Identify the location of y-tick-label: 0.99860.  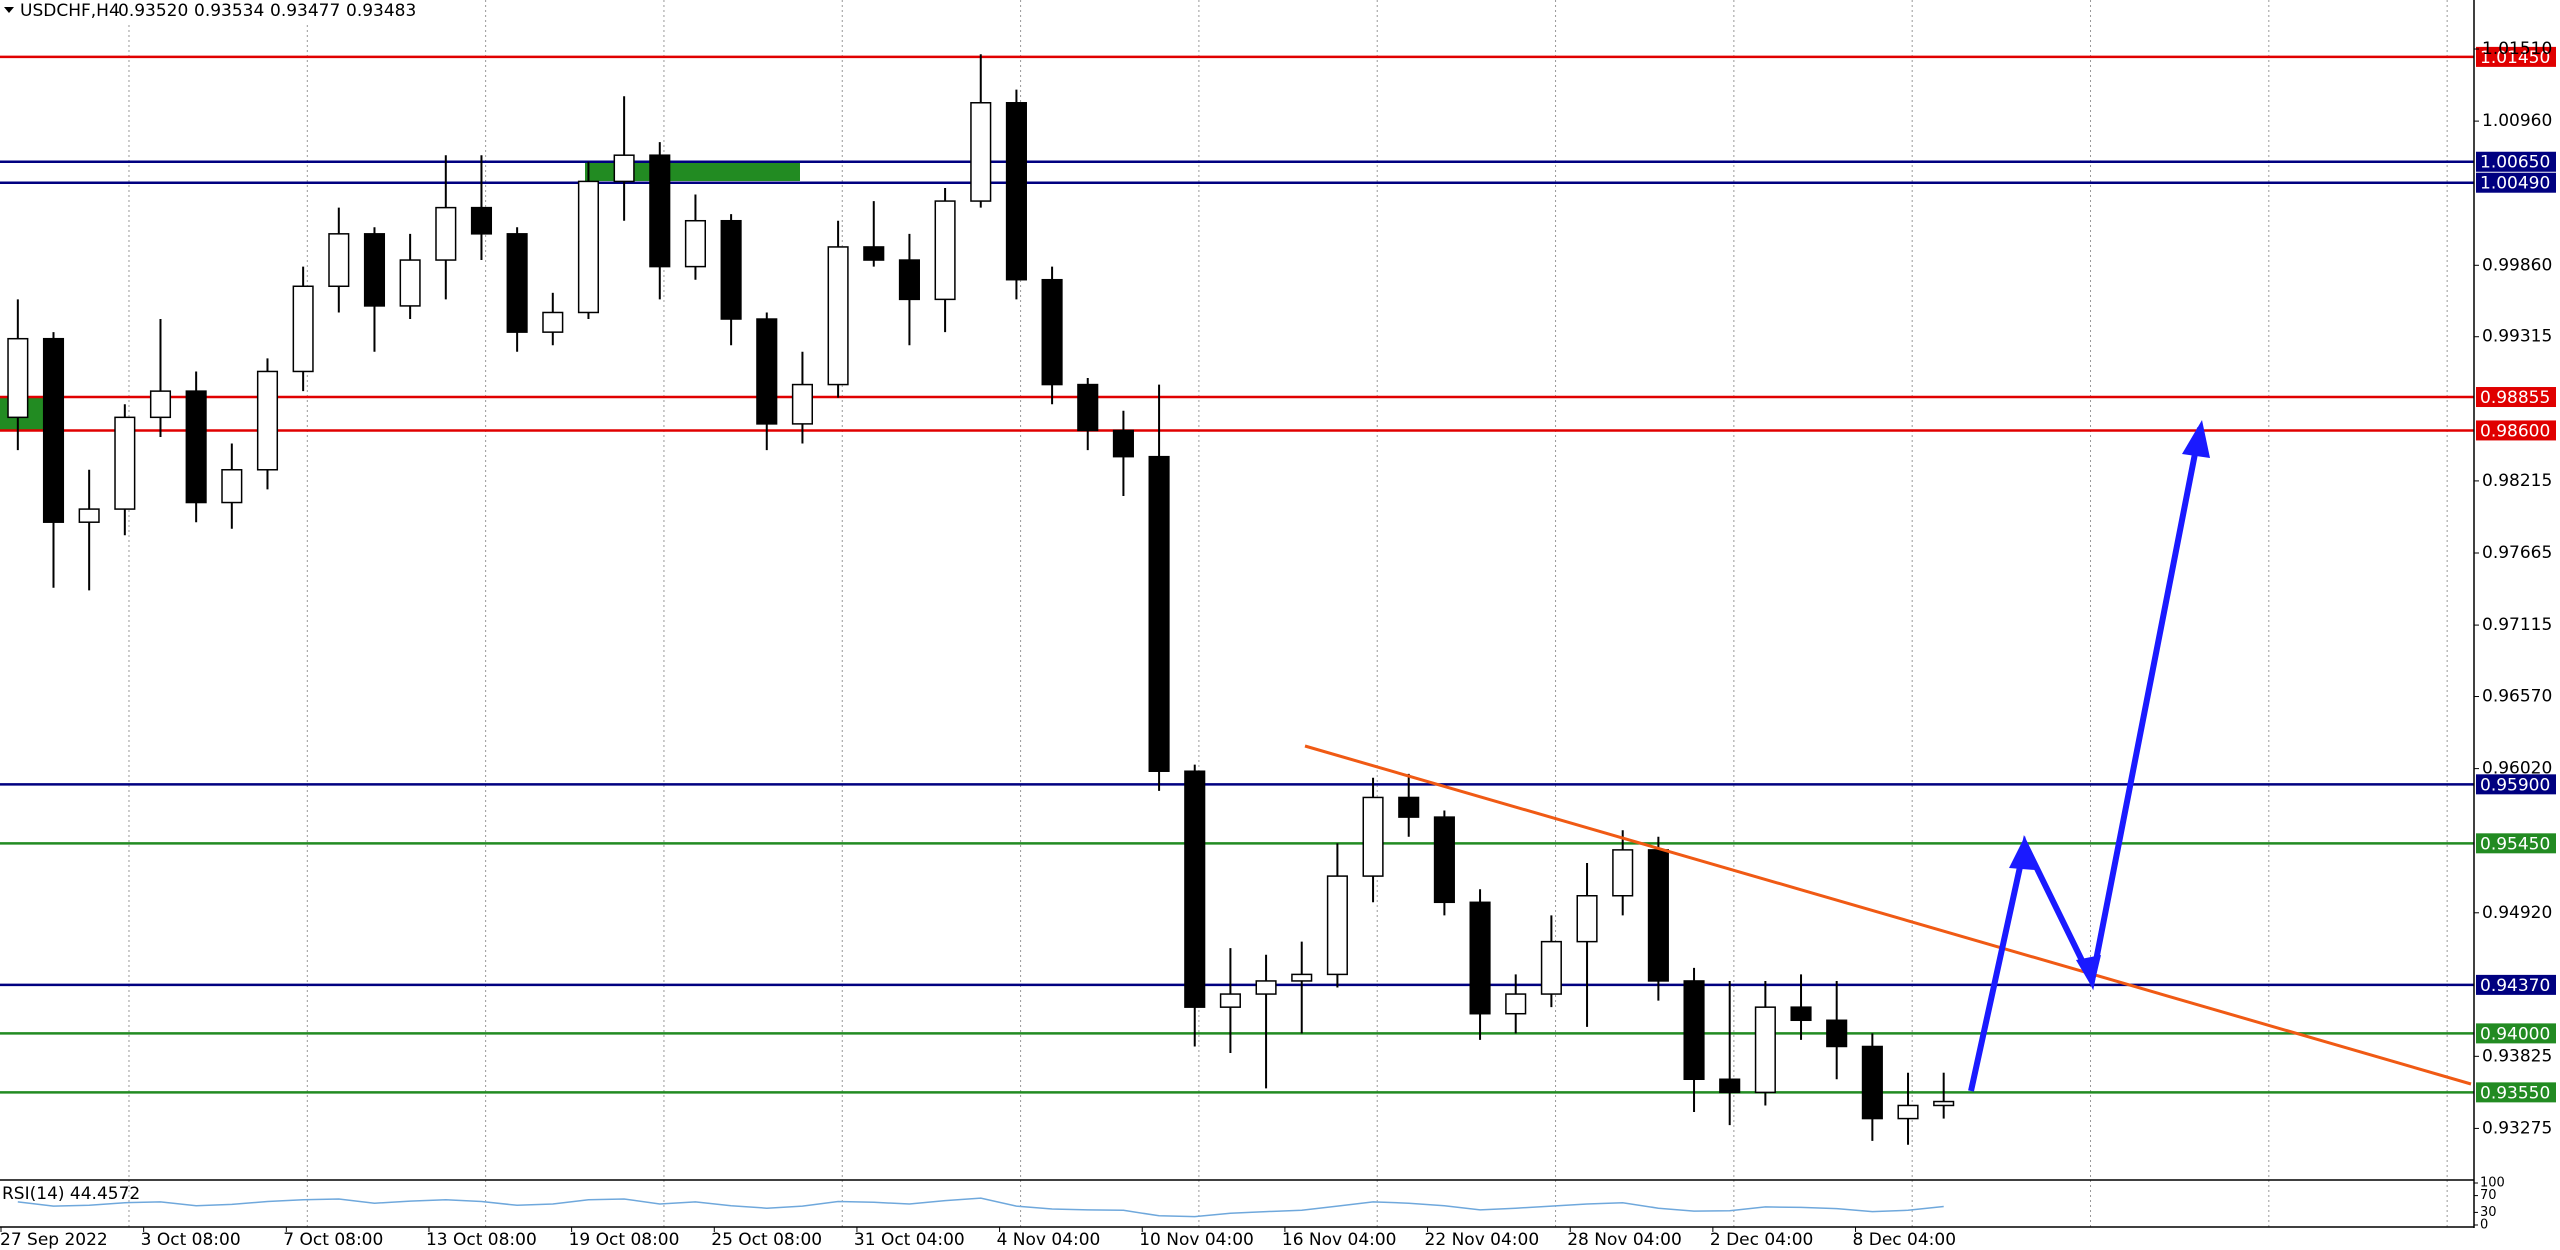
(2517, 265).